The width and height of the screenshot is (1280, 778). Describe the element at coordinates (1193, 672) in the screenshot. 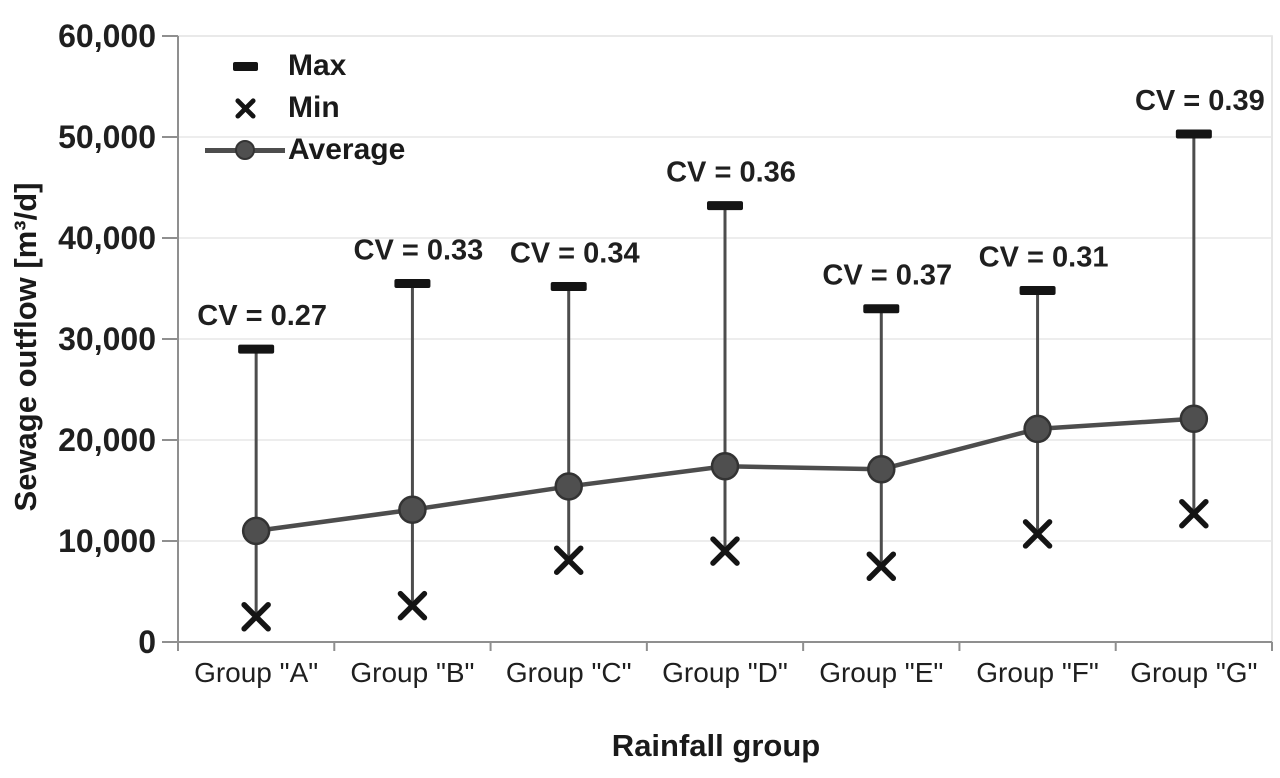

I see `category-label: Group "G"` at that location.